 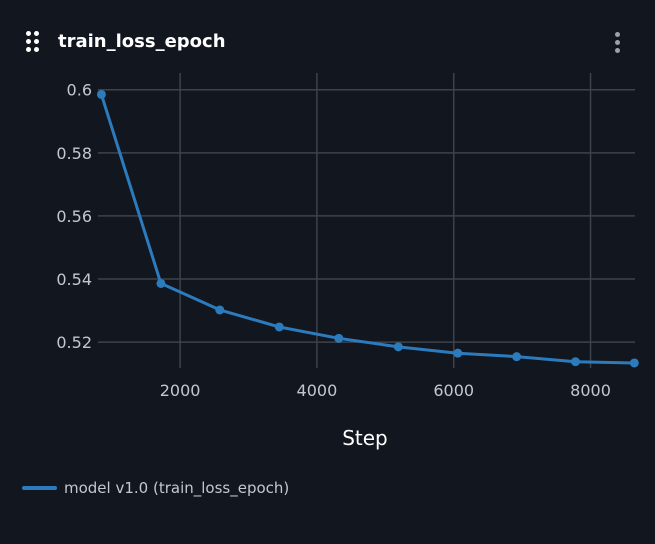 I want to click on legend-swatch, so click(x=39, y=488).